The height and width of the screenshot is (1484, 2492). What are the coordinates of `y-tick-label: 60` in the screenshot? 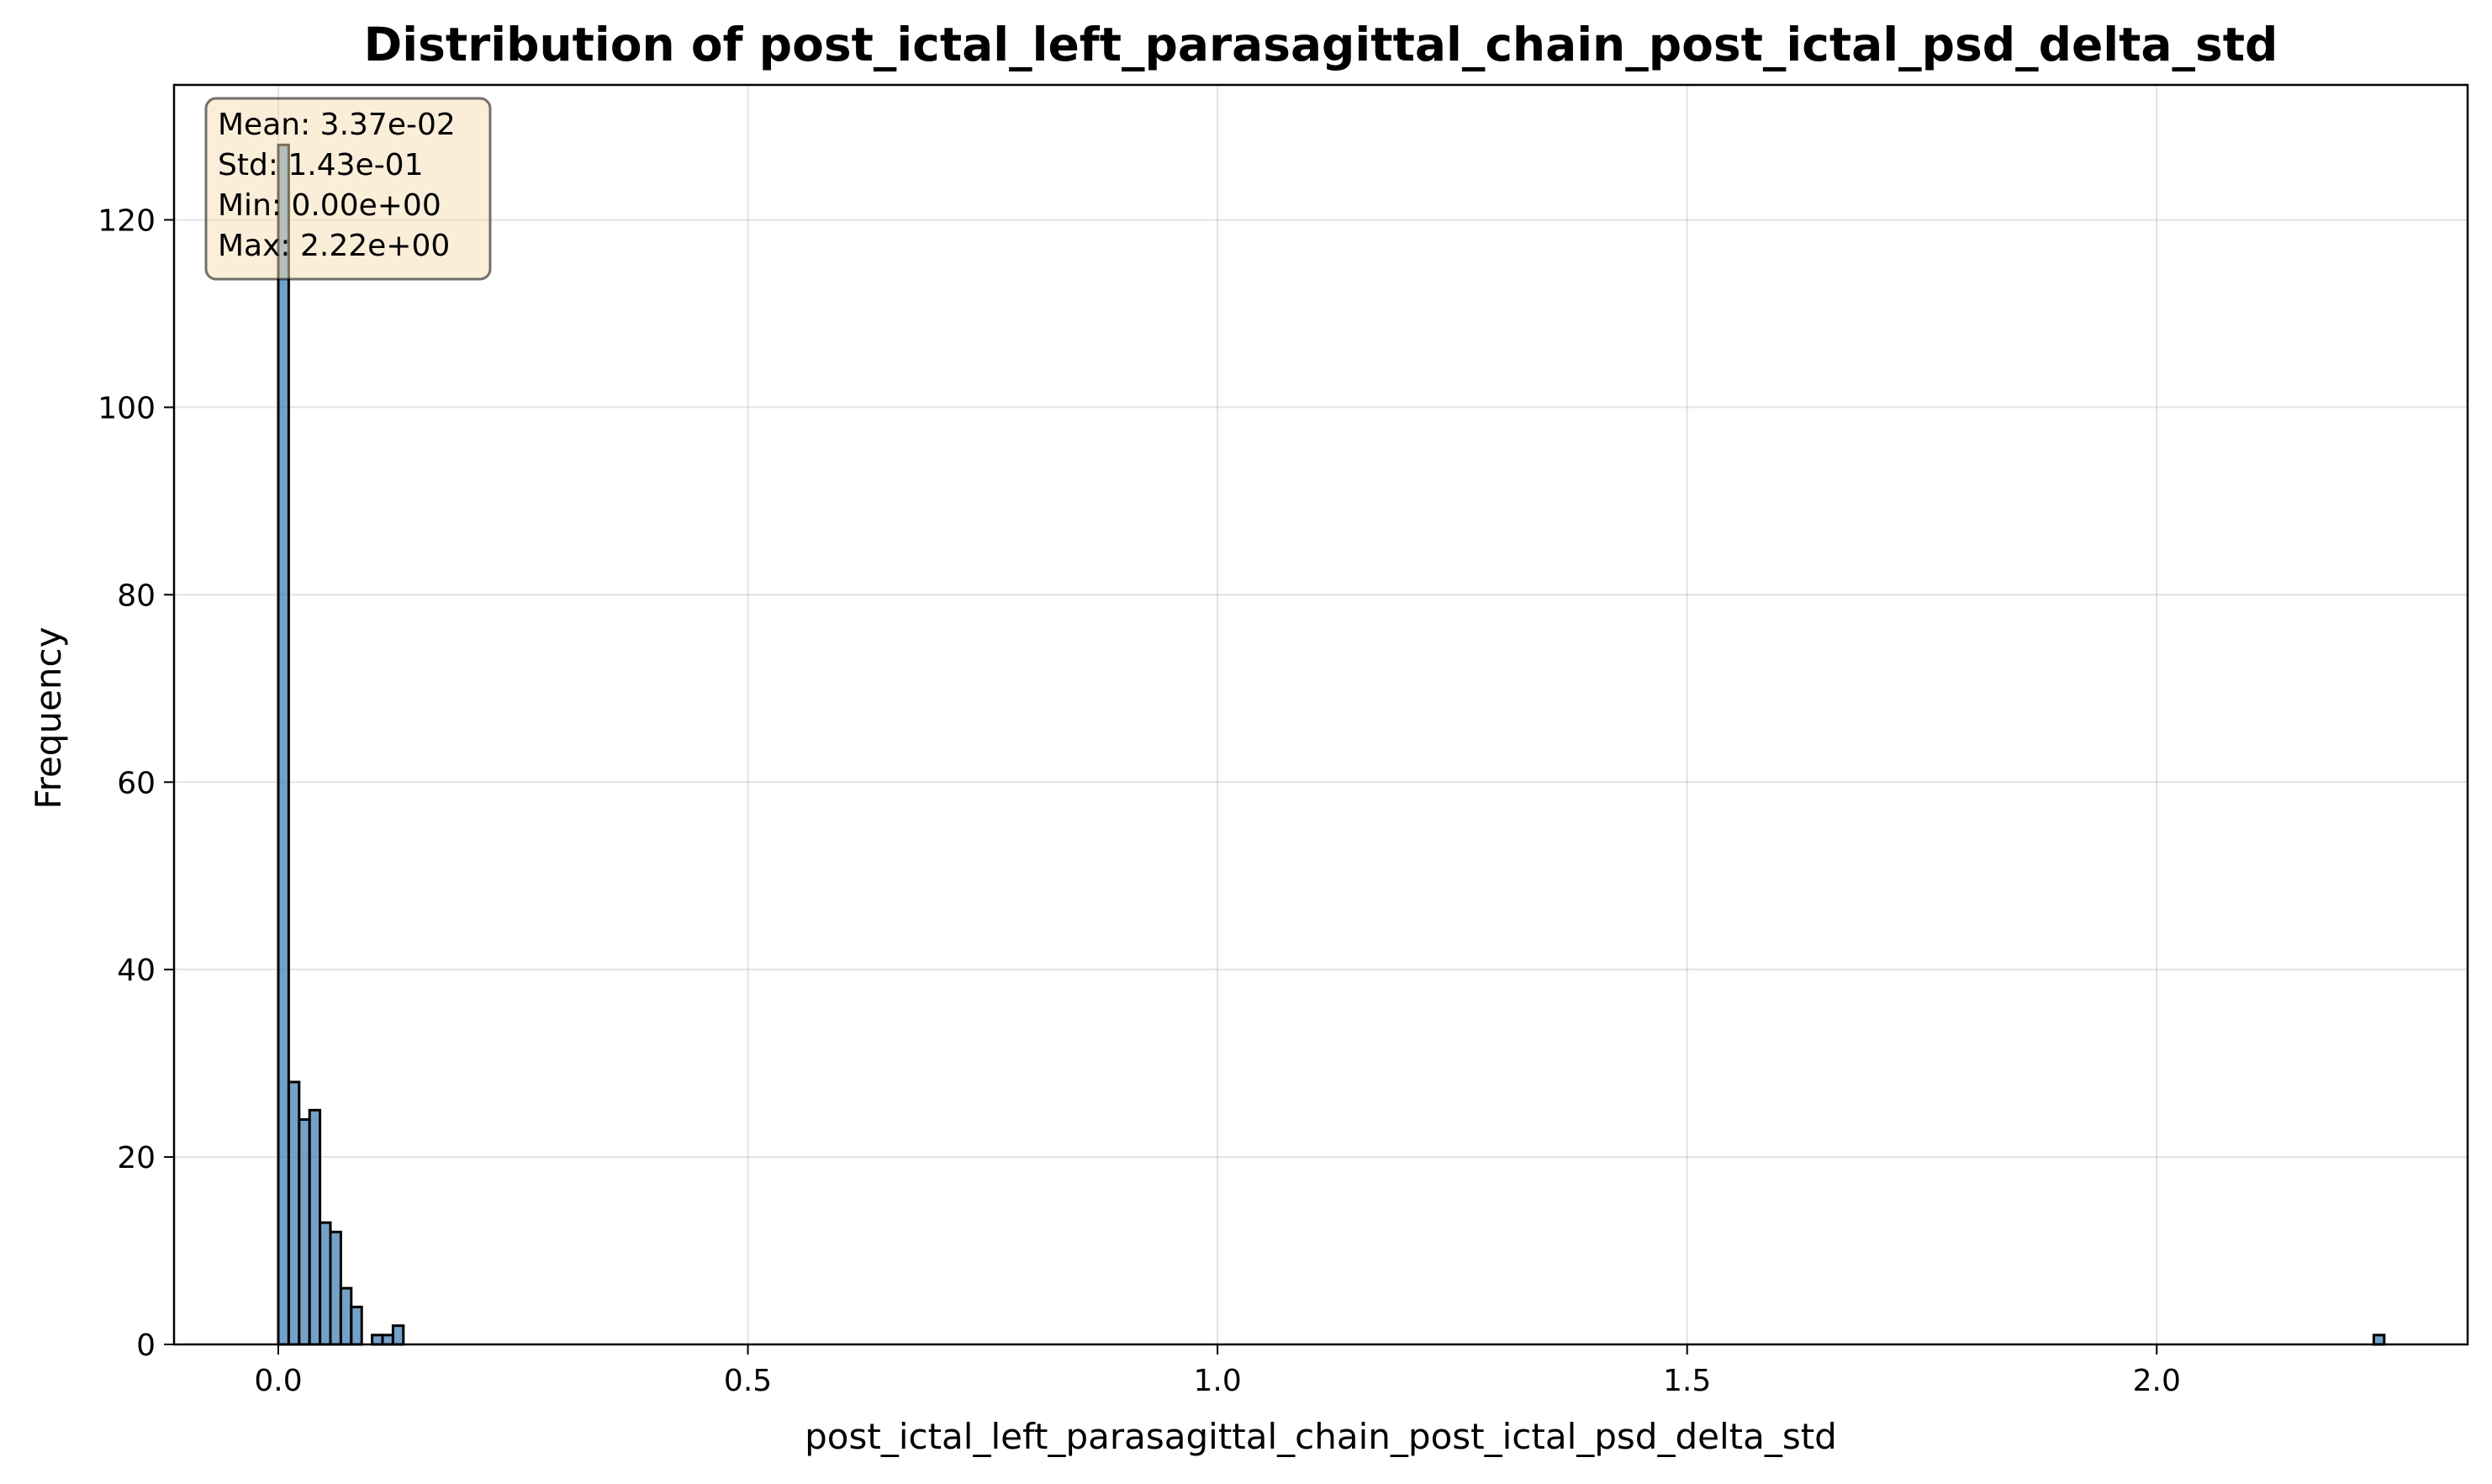 It's located at (136, 783).